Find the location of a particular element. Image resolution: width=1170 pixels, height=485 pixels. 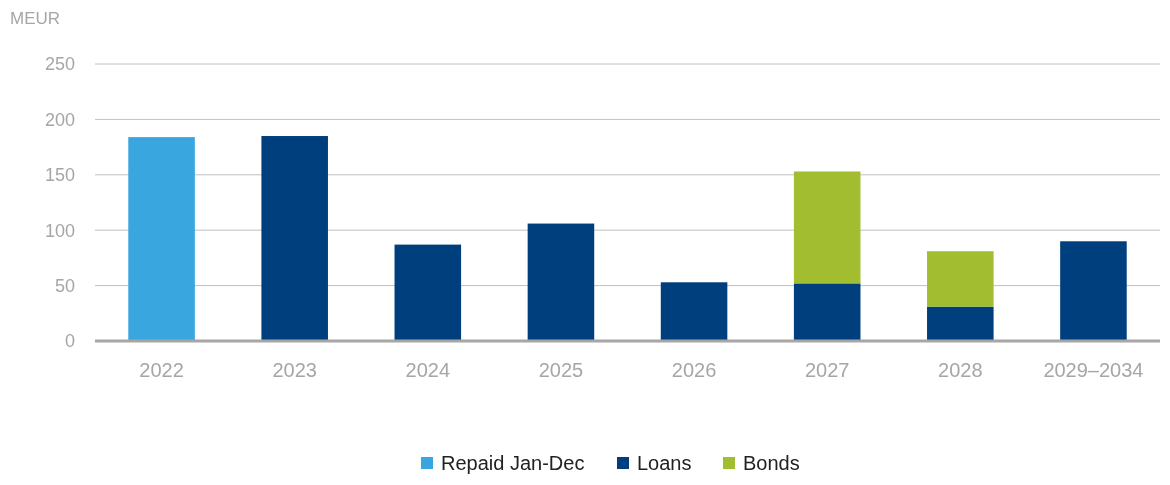

y-tick-label: 250 is located at coordinates (59, 64).